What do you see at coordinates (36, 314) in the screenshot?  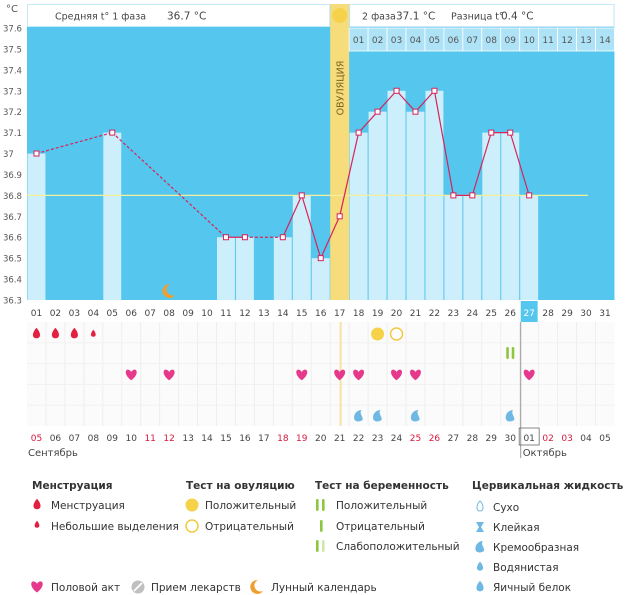 I see `cycle-day-label: 01` at bounding box center [36, 314].